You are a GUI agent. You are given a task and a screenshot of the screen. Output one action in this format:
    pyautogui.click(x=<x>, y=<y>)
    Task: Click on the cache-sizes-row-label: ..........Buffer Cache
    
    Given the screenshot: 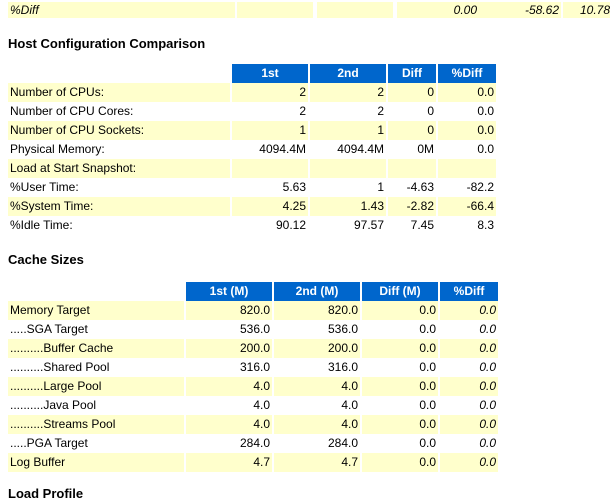 What is the action you would take?
    pyautogui.click(x=96, y=348)
    